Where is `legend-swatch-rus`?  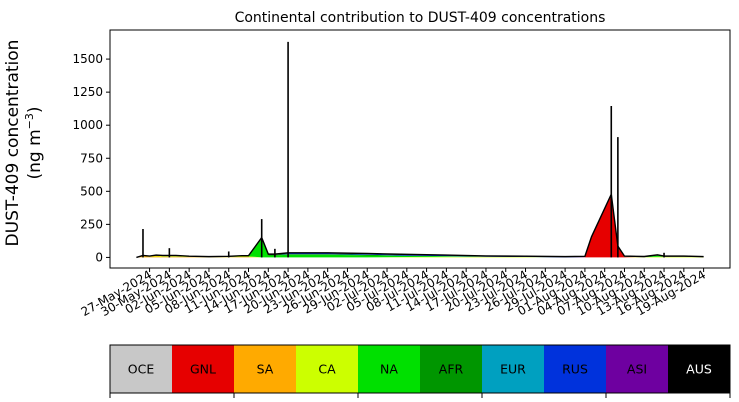
legend-swatch-rus is located at coordinates (575, 369).